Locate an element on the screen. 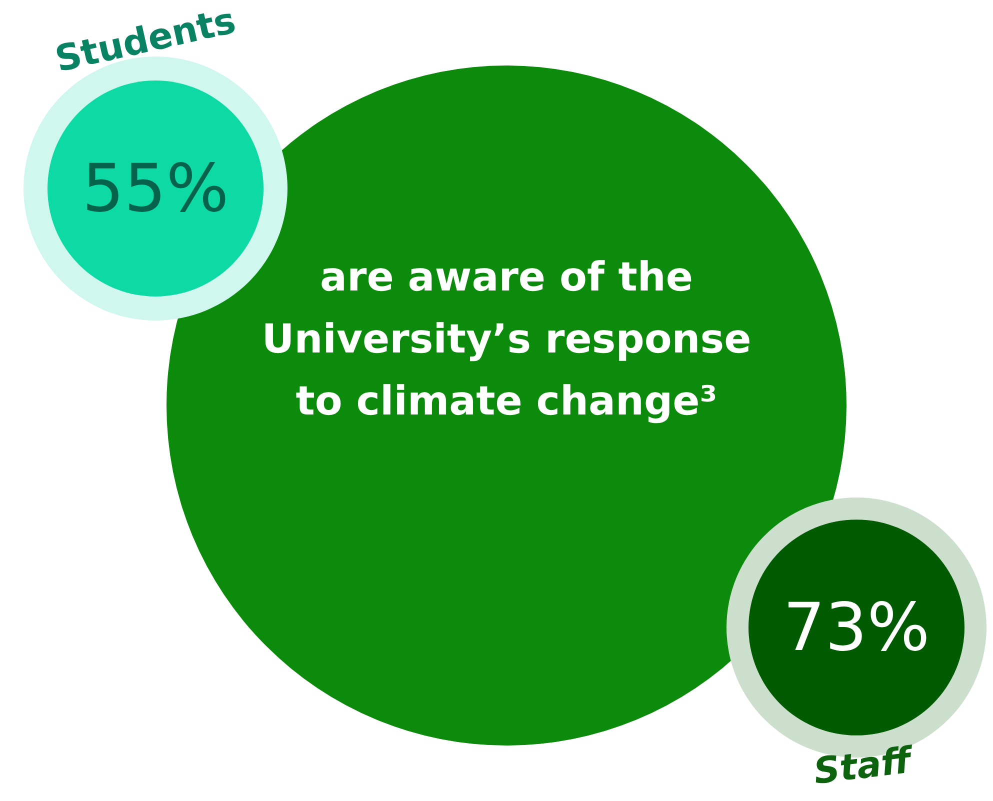 This screenshot has height=801, width=993. text: are aware of the University’s response to climate change³ is located at coordinates (507, 339).